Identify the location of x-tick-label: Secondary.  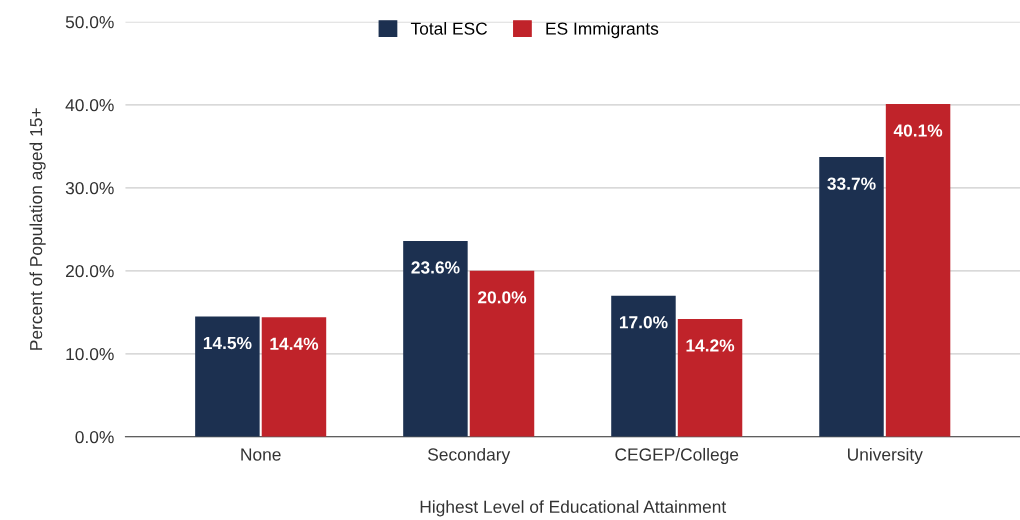
(469, 456).